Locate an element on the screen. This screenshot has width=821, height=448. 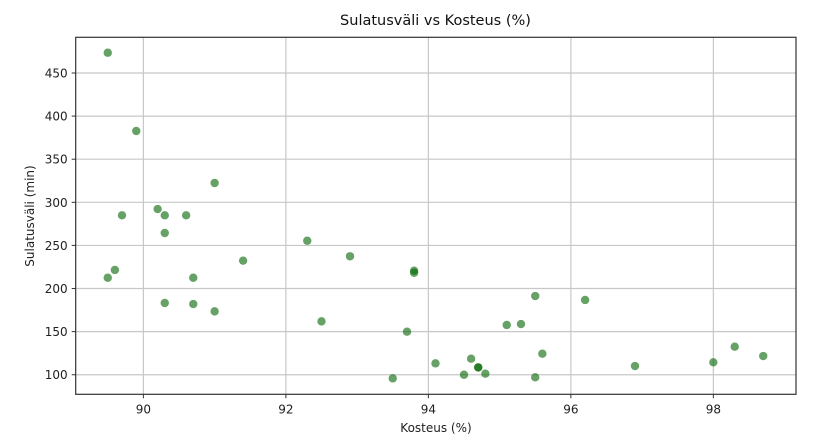
y-tick-label: 300 is located at coordinates (56, 203).